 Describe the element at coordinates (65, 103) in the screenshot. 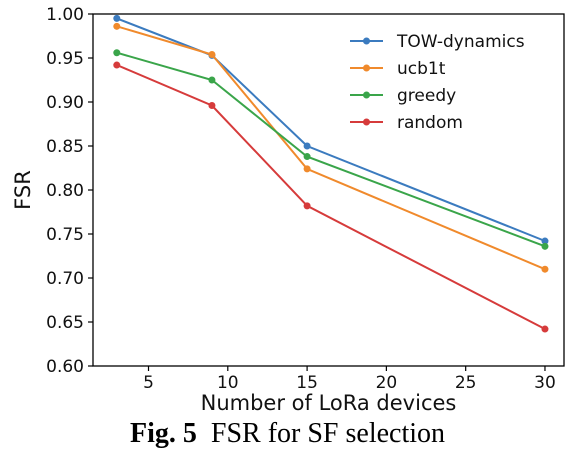

I see `y-tick-label: 0.90` at that location.